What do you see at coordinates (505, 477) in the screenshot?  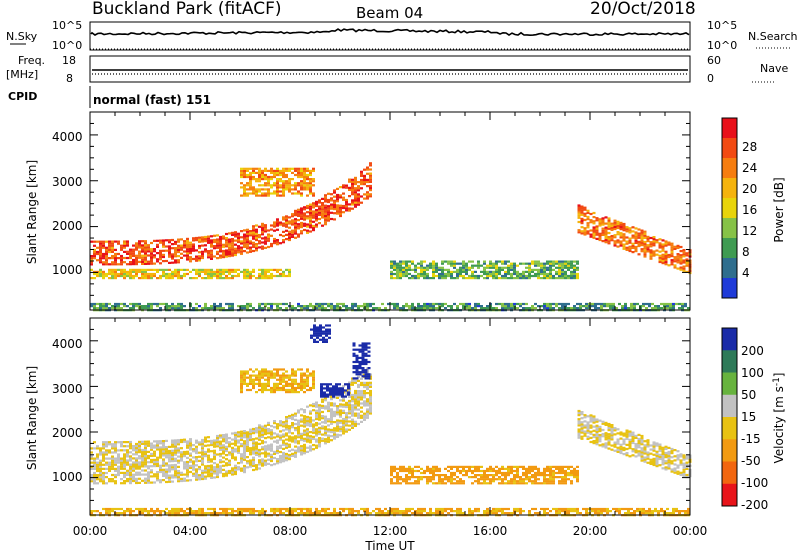 I see `velocity-cell-2007` at bounding box center [505, 477].